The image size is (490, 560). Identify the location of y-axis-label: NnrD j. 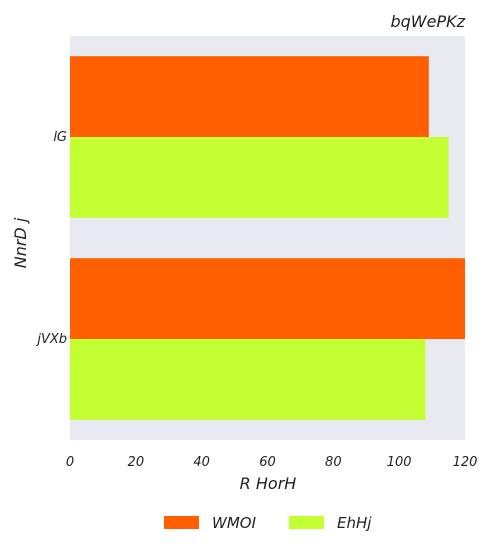
(20, 242).